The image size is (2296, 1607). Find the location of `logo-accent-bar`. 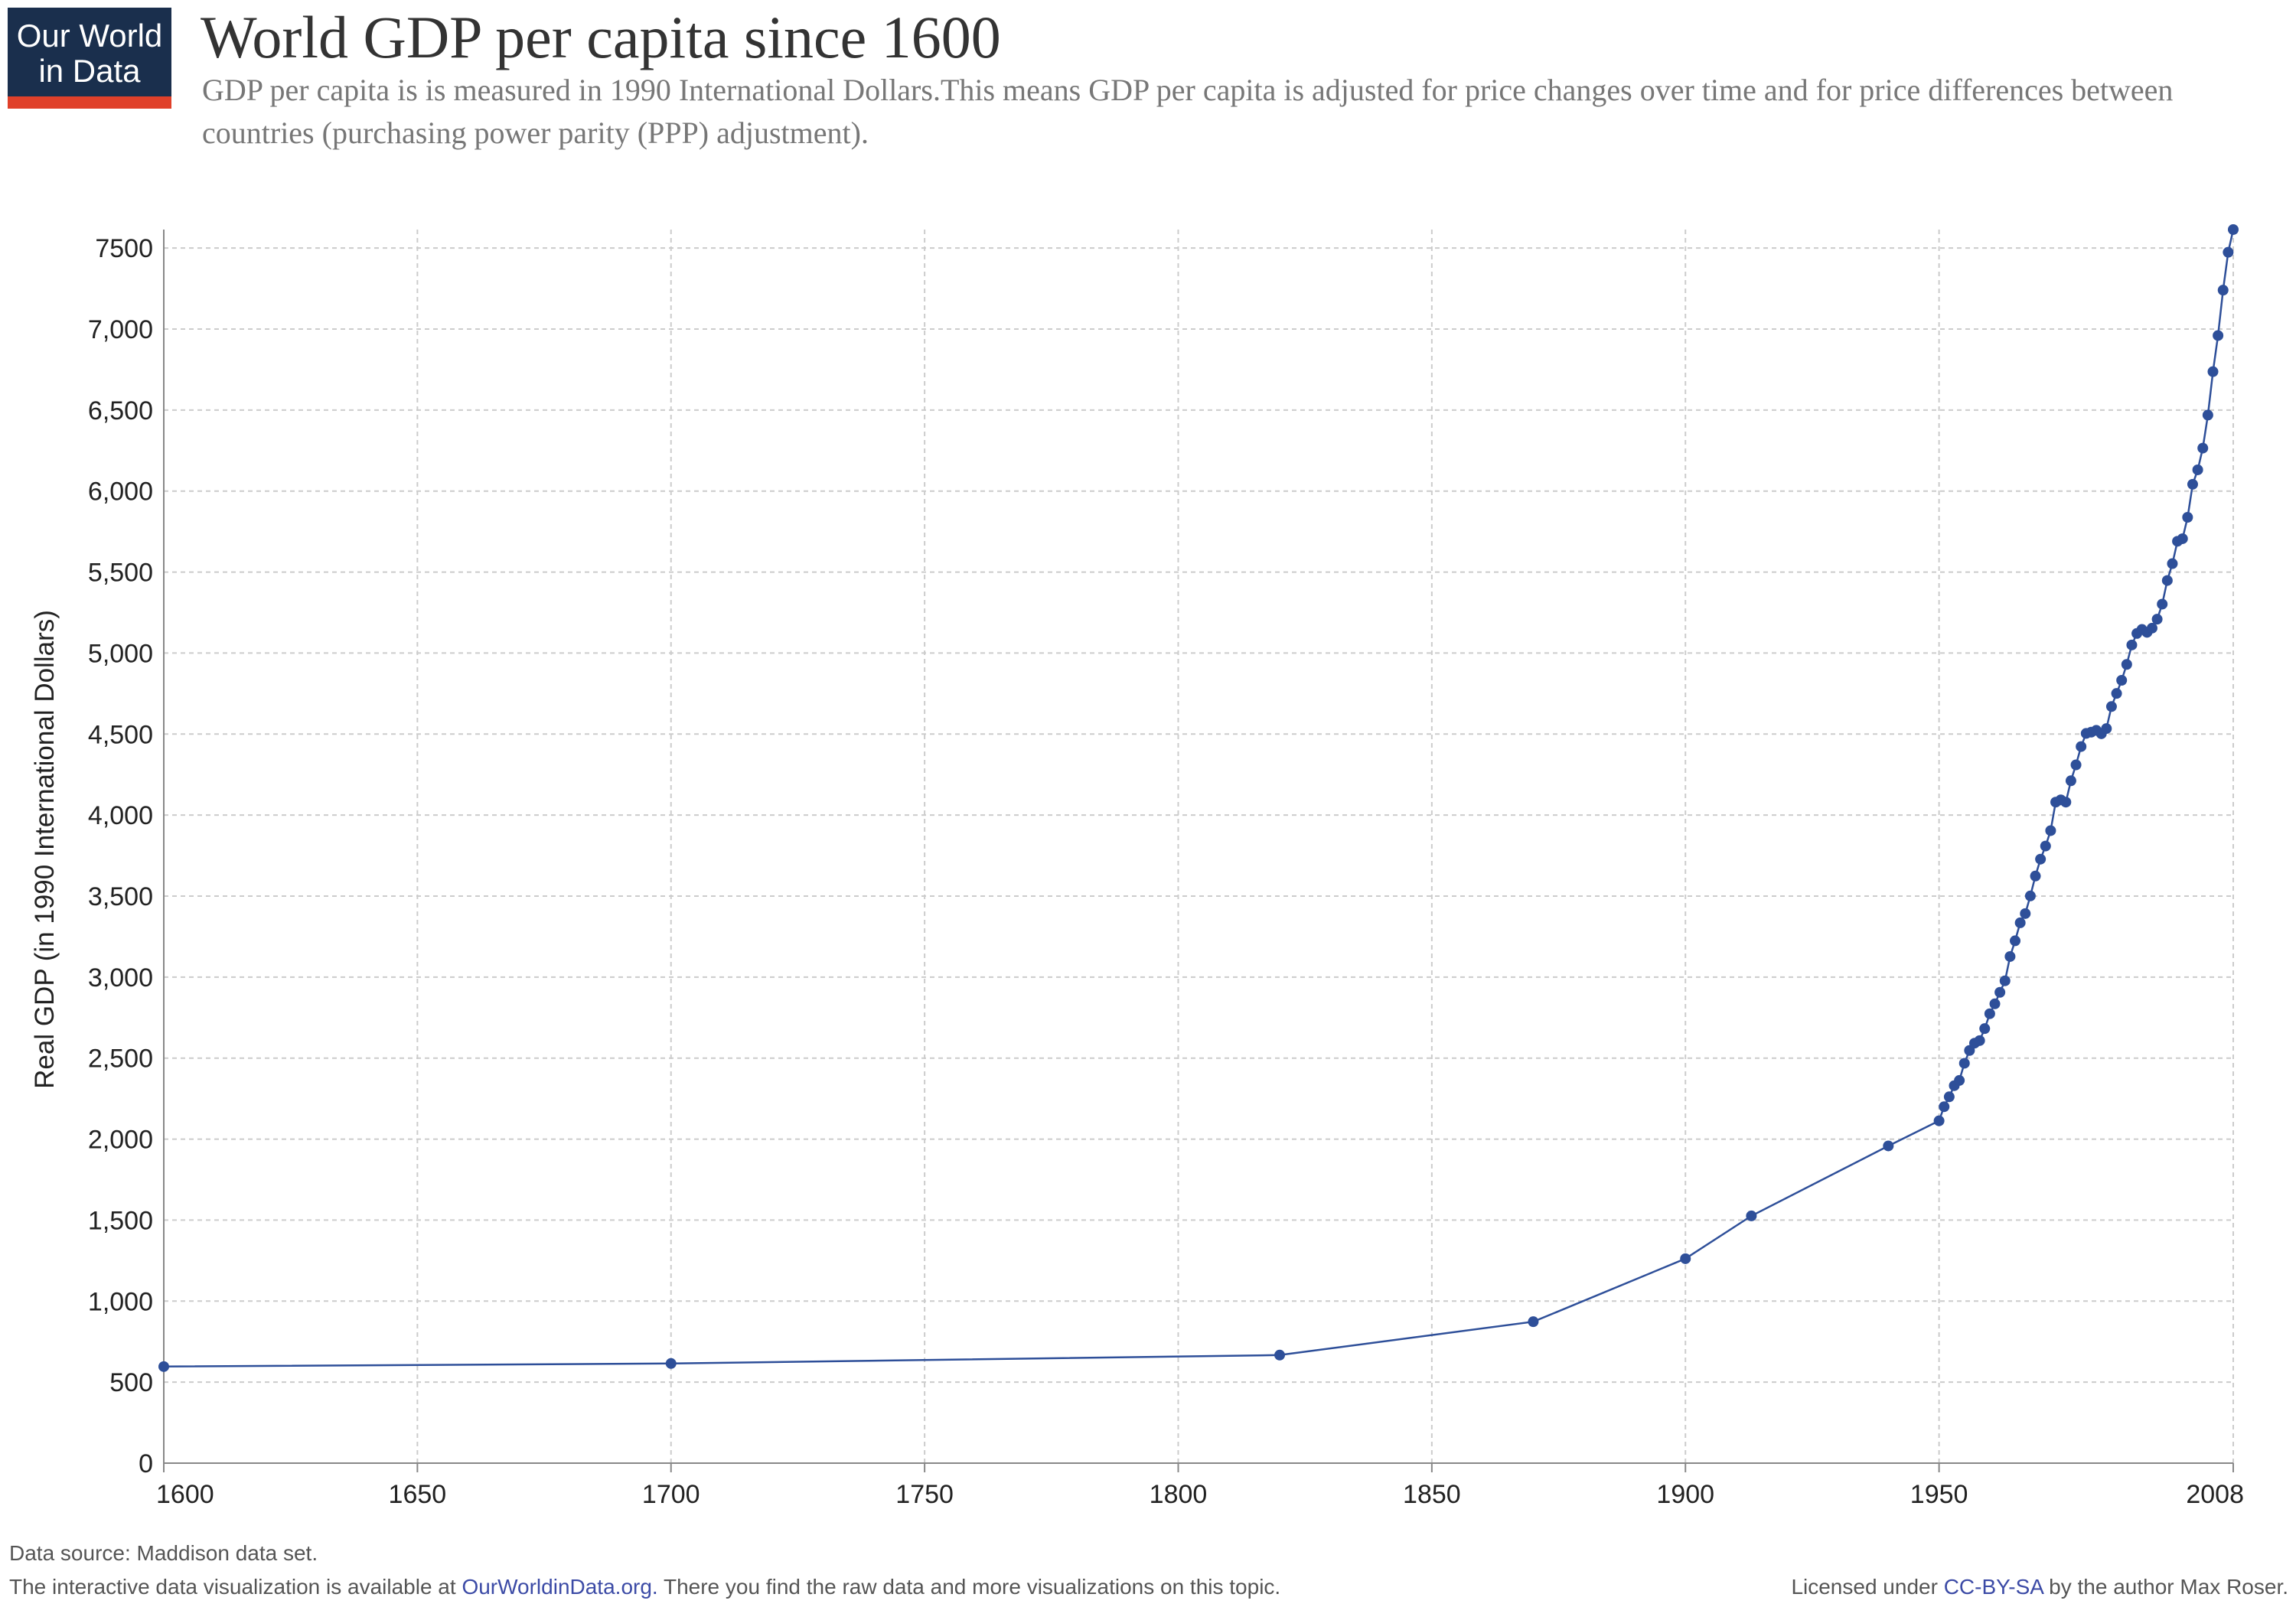

logo-accent-bar is located at coordinates (89, 102).